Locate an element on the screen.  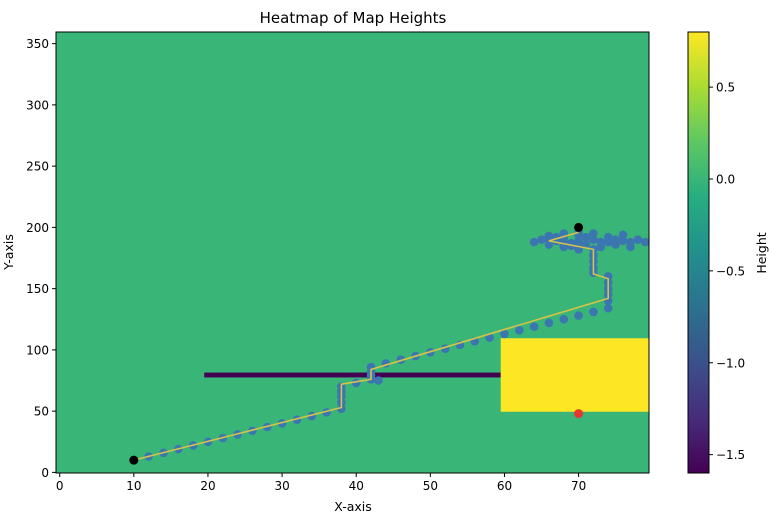
y-tick-label: 300 is located at coordinates (37, 105).